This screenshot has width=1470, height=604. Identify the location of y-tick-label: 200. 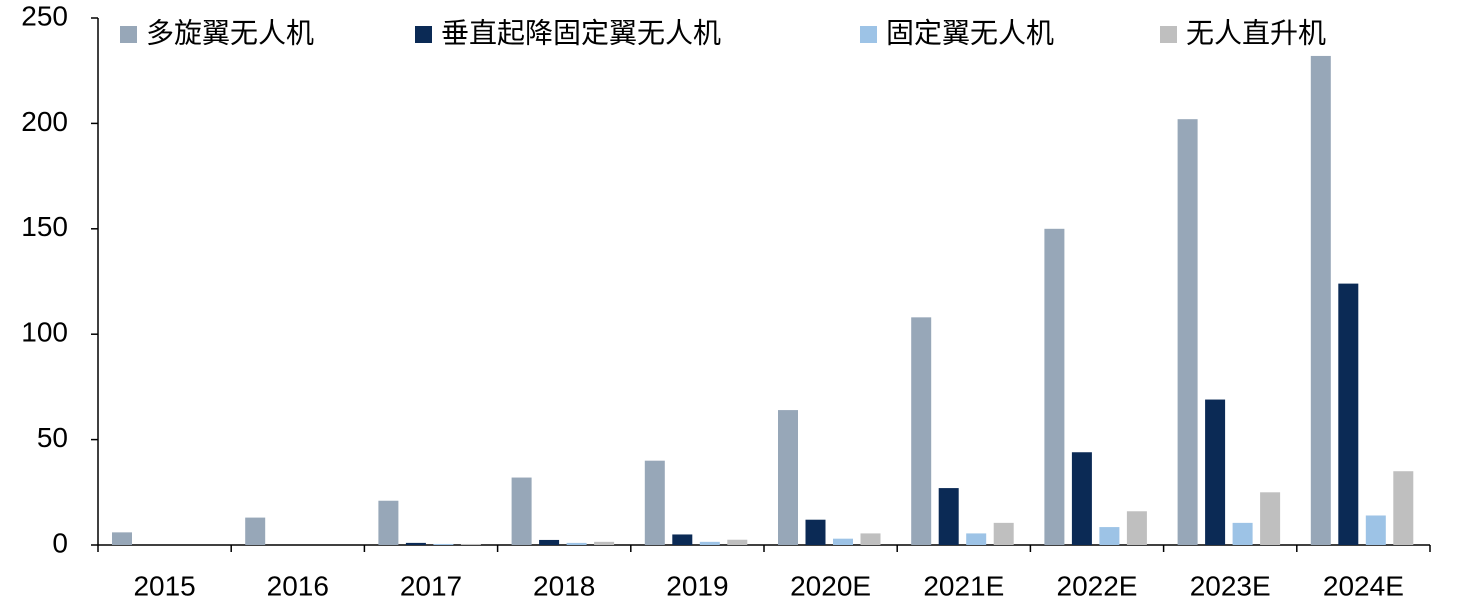
(44, 121).